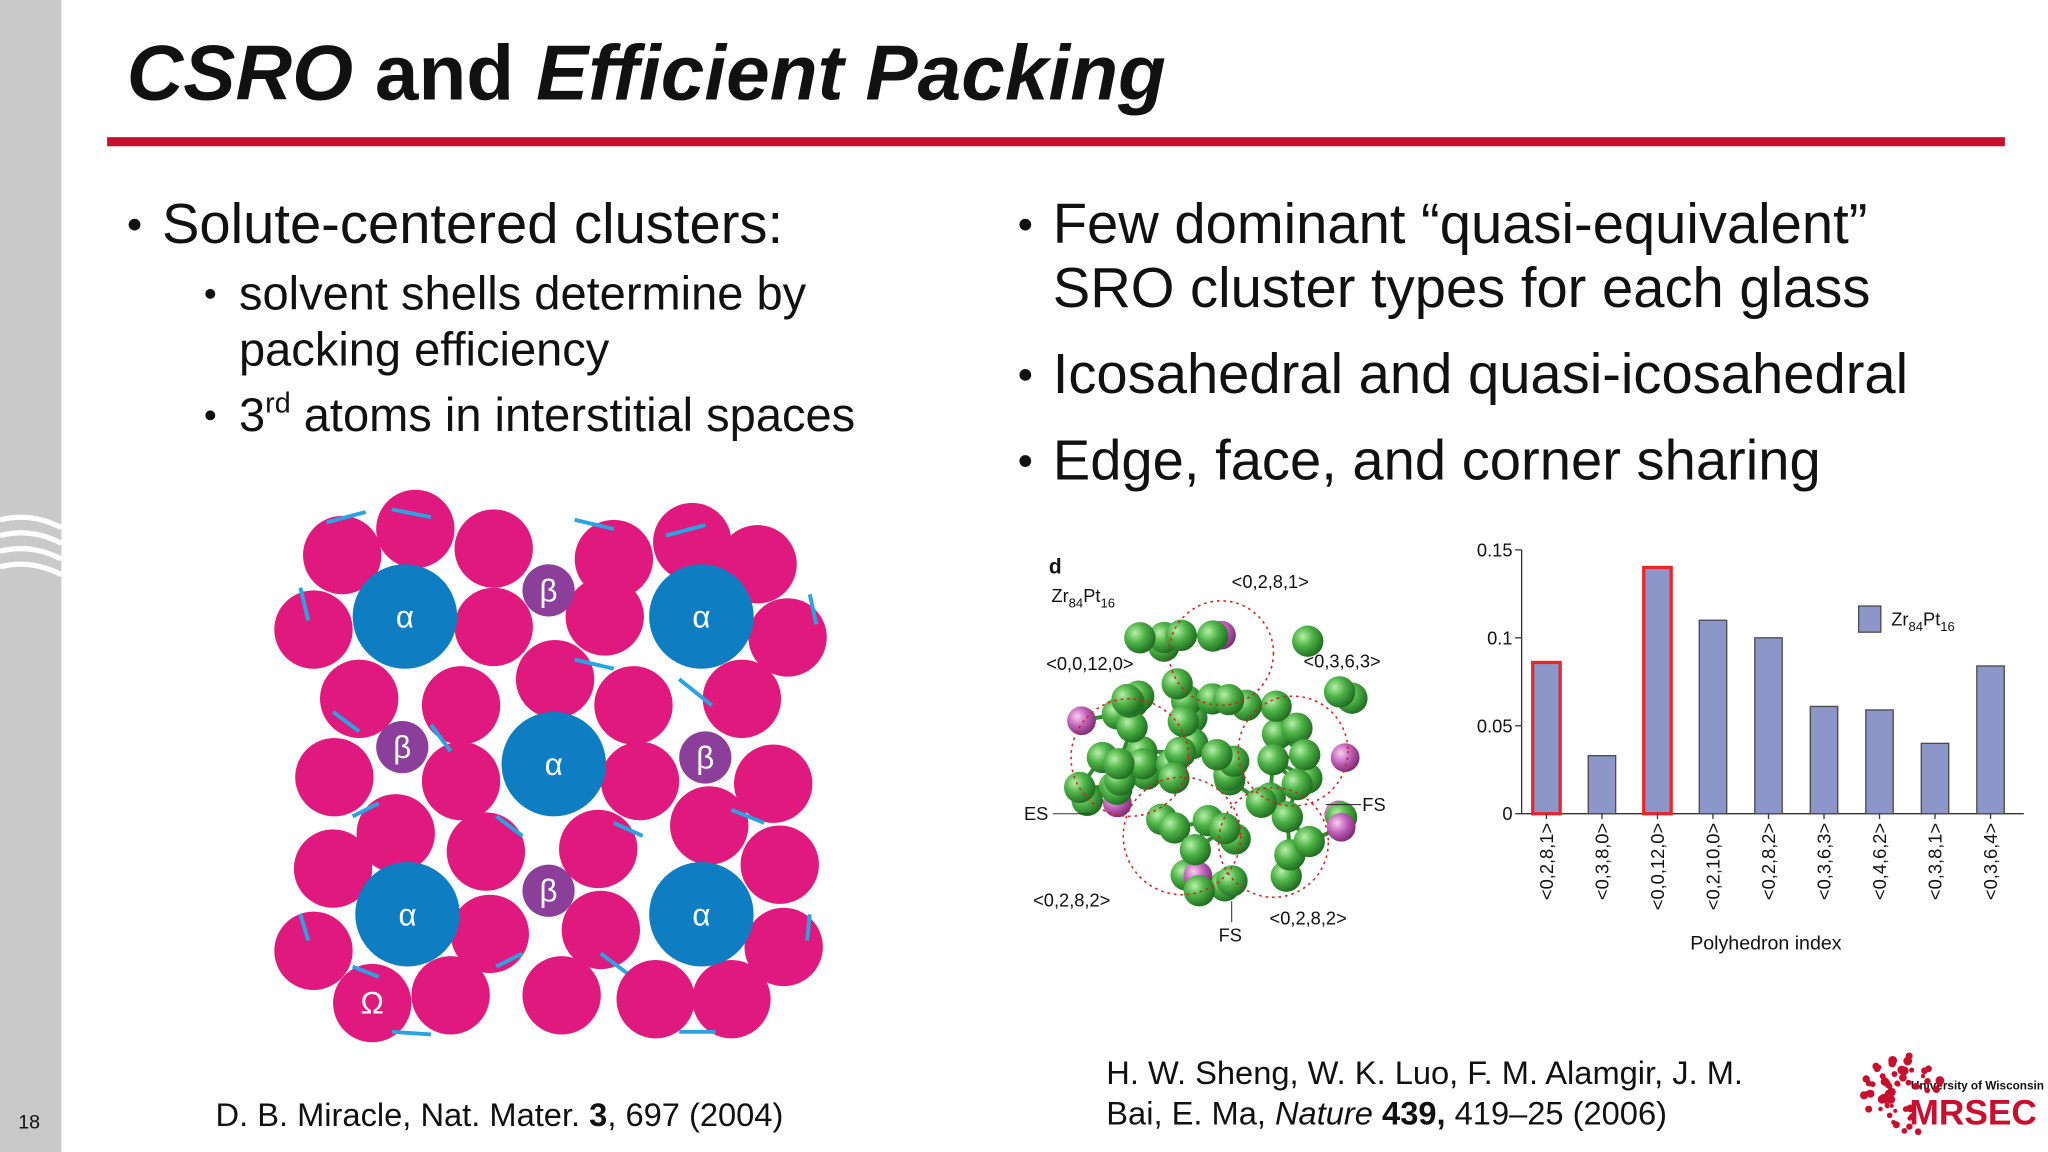  I want to click on text-part: D. B. Miracle, Nat. Mater., so click(403, 1114).